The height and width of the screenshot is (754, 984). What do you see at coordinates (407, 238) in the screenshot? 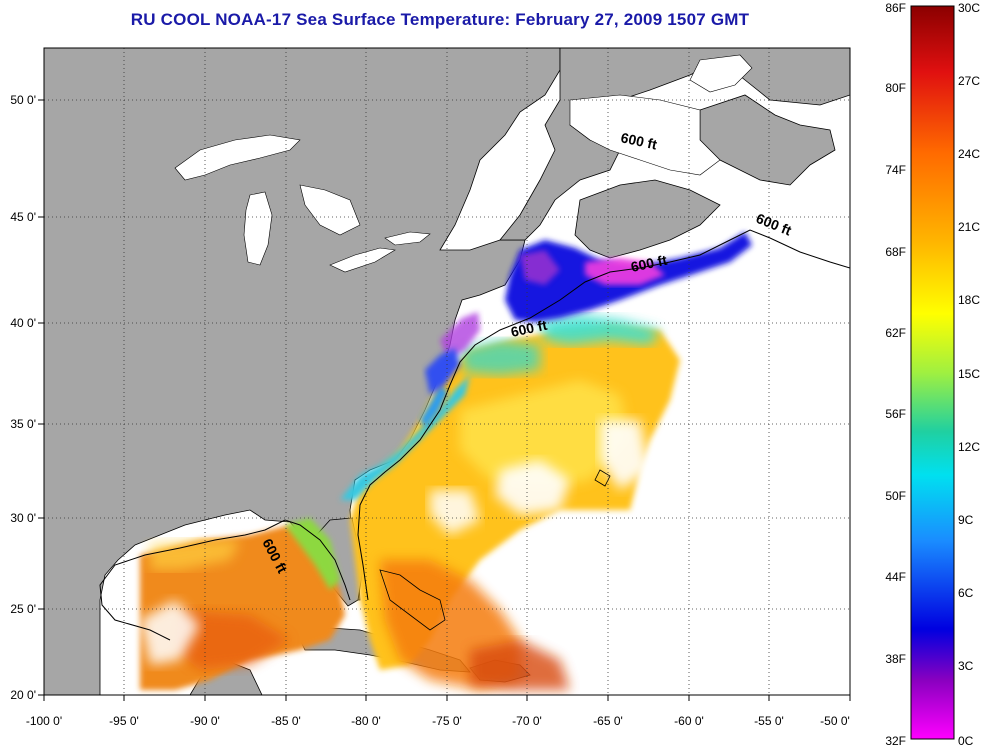
I see `lake-ontario` at bounding box center [407, 238].